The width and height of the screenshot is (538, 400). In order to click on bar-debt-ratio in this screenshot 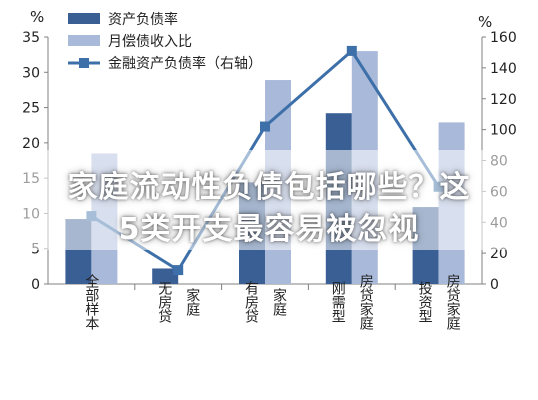, I will do `click(165, 276)`.